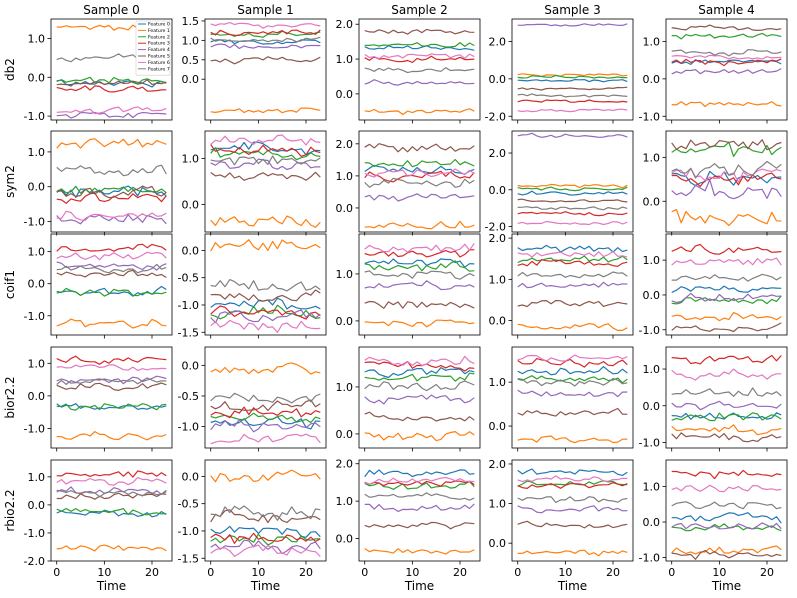  Describe the element at coordinates (159, 63) in the screenshot. I see `legend-entry: Feature 6` at that location.